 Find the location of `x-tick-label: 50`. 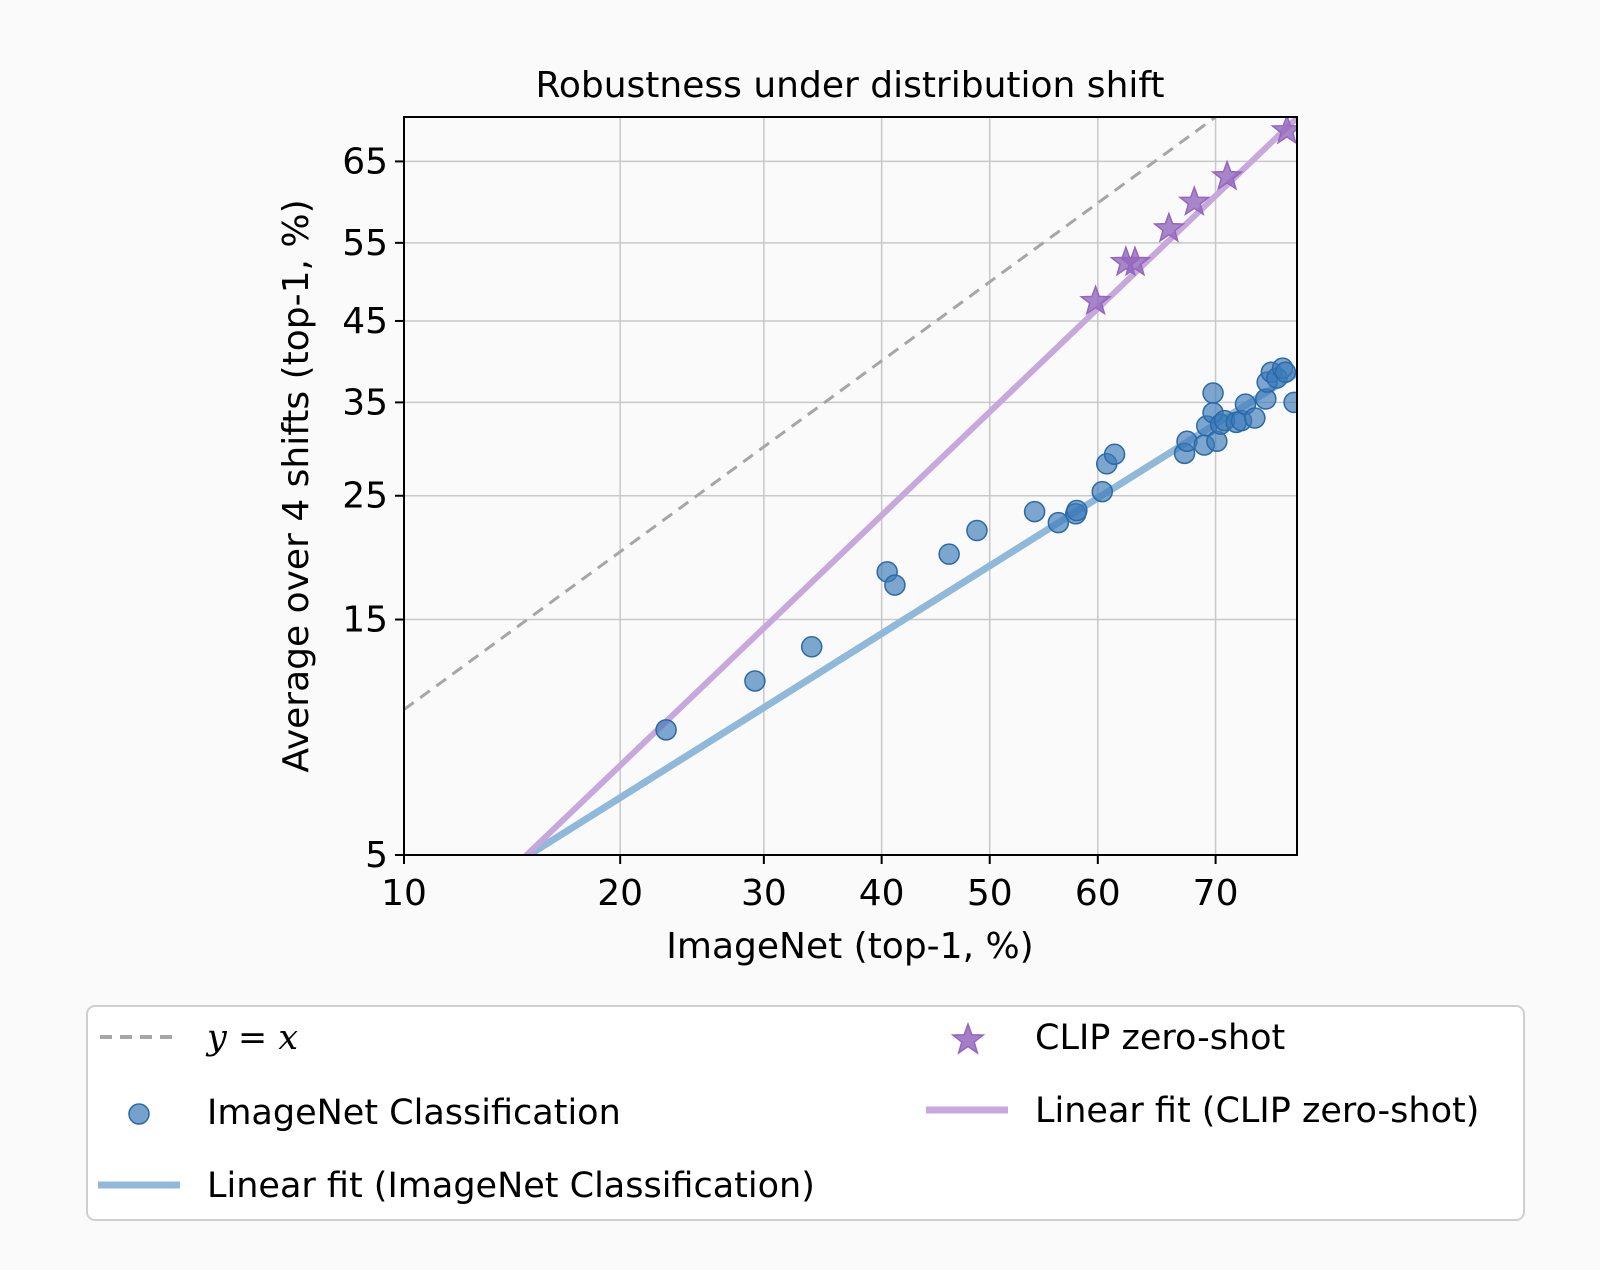

x-tick-label: 50 is located at coordinates (990, 893).